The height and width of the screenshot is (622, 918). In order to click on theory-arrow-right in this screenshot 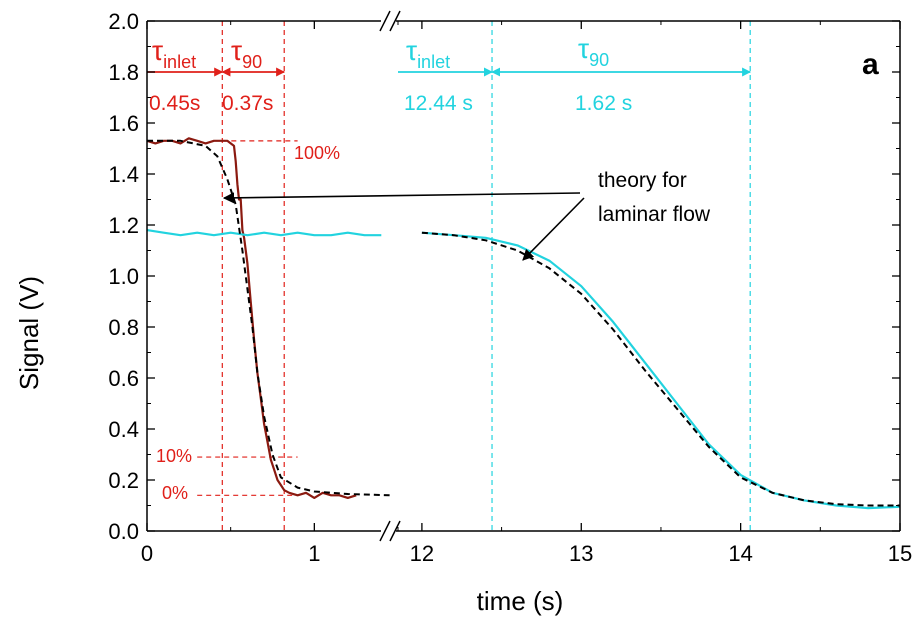, I will do `click(553, 229)`.